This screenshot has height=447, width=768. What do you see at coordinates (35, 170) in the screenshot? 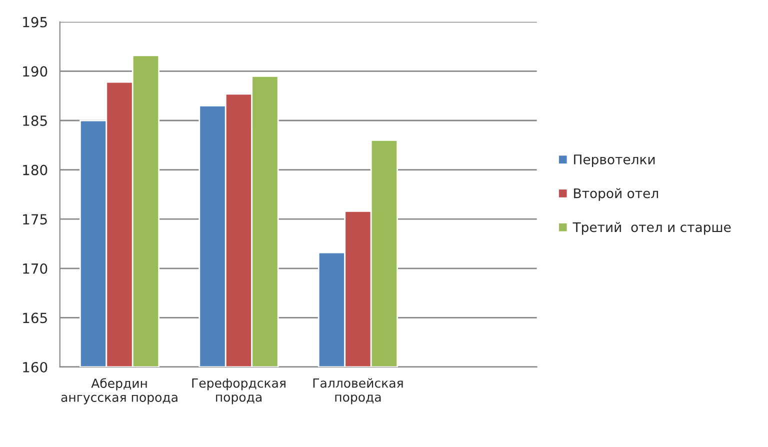
I see `y-tick-label: 180` at bounding box center [35, 170].